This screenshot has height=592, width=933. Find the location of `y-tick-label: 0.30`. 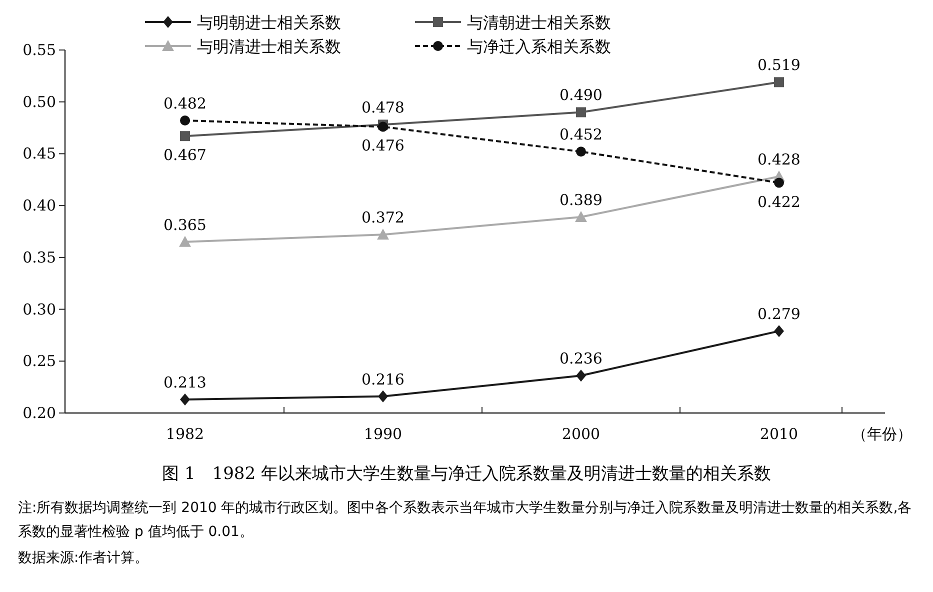

y-tick-label: 0.30 is located at coordinates (39, 309).